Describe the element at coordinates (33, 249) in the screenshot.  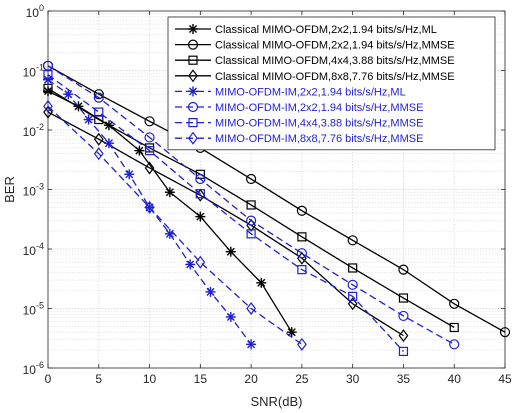
I see `y-tick-label: 10⁻⁴` at that location.